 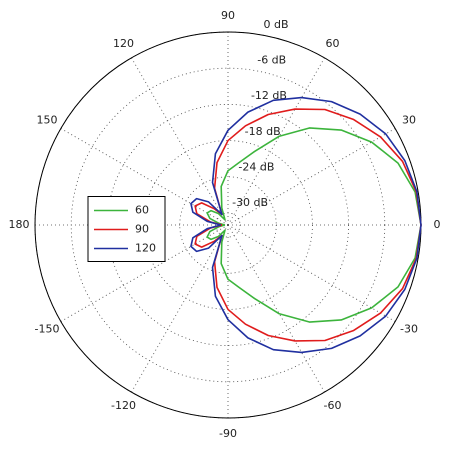 What do you see at coordinates (145, 248) in the screenshot?
I see `legend-label: 120` at bounding box center [145, 248].